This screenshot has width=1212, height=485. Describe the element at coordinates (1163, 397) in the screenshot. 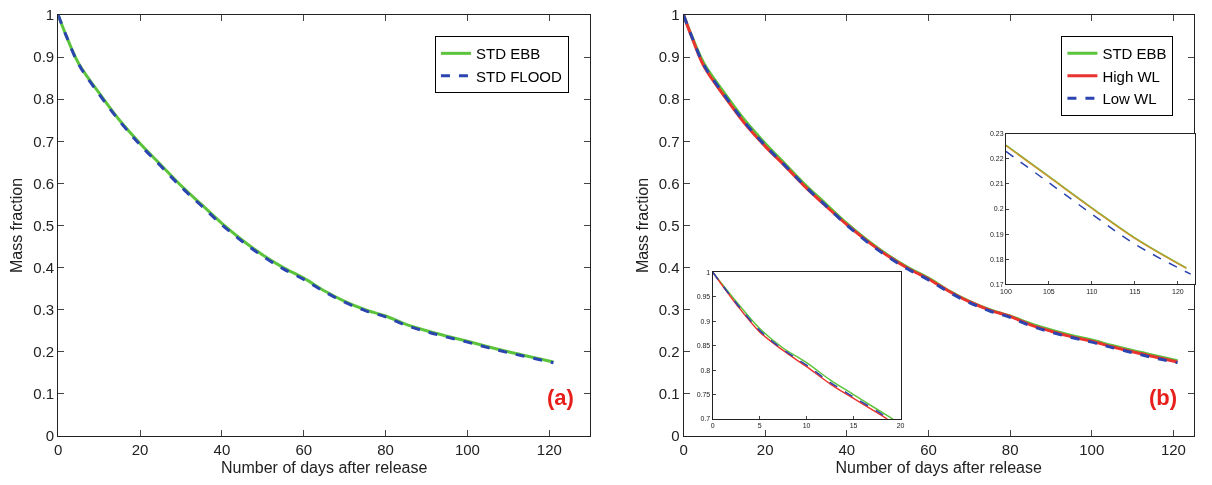

I see `annotation: (b)` at that location.